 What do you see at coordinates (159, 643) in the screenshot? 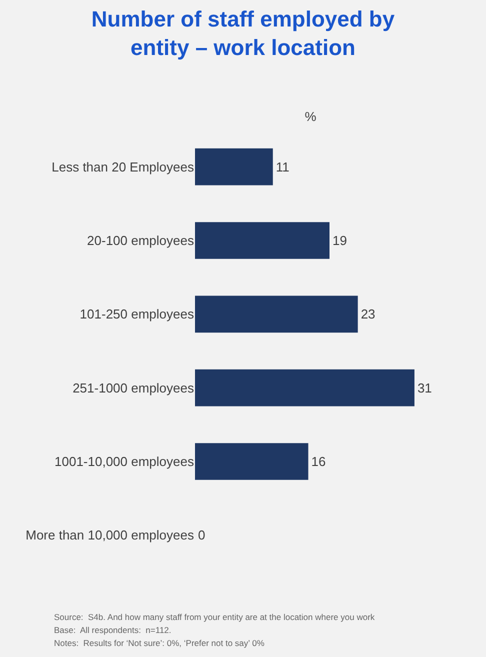
I see `text: Notes: Results for ‘Not sure’: 0%, ‘Prefer not to say’ 0%` at bounding box center [159, 643].